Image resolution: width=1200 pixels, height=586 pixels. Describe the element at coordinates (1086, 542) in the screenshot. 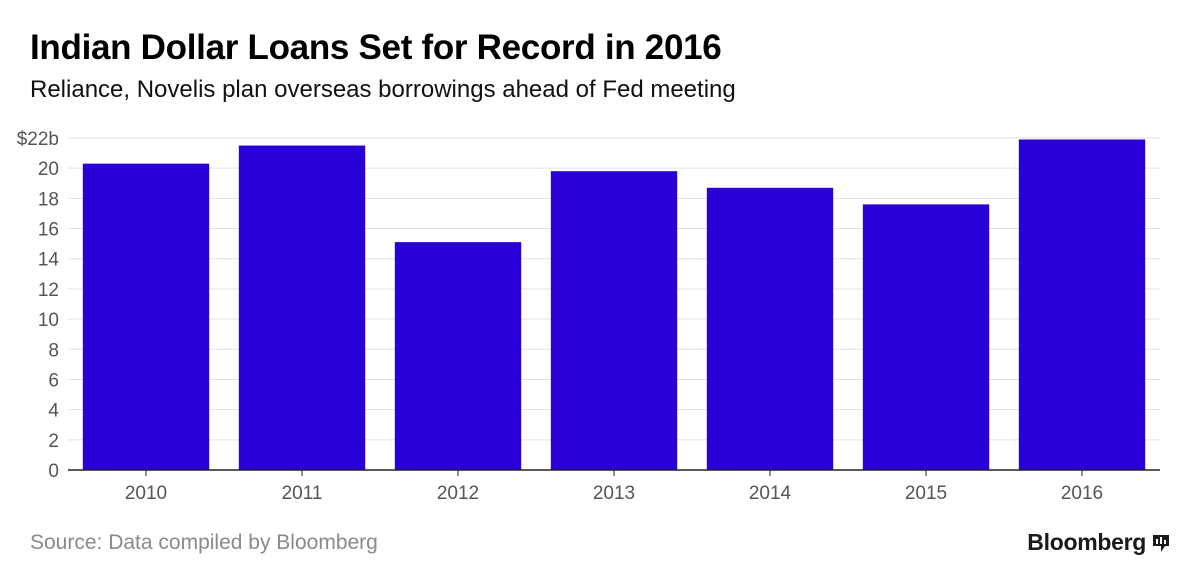

I see `brand-name: Bloomberg` at that location.